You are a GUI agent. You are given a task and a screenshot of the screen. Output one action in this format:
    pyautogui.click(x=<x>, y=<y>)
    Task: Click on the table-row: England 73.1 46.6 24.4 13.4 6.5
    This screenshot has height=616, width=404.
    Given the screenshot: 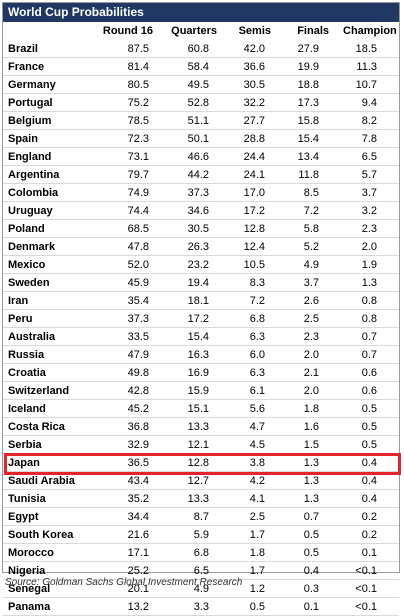 What is the action you would take?
    pyautogui.click(x=201, y=156)
    